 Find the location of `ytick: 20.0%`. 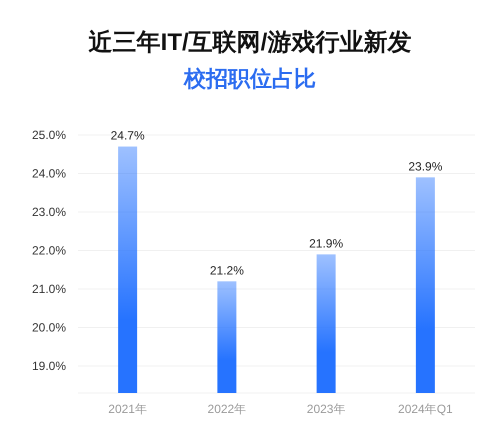

ytick: 20.0% is located at coordinates (49, 327).